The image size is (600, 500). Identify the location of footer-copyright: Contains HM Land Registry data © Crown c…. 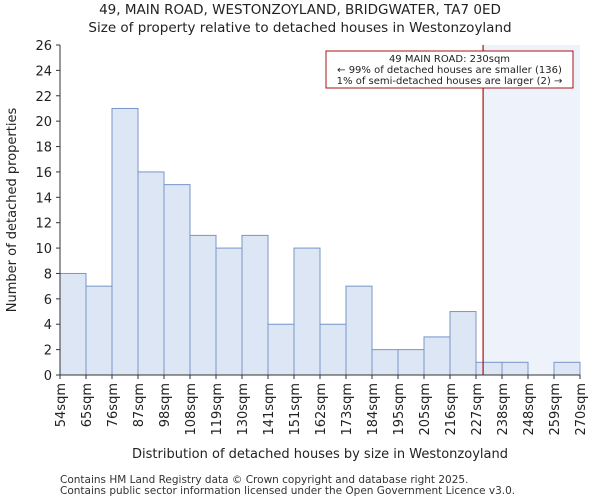
(264, 480).